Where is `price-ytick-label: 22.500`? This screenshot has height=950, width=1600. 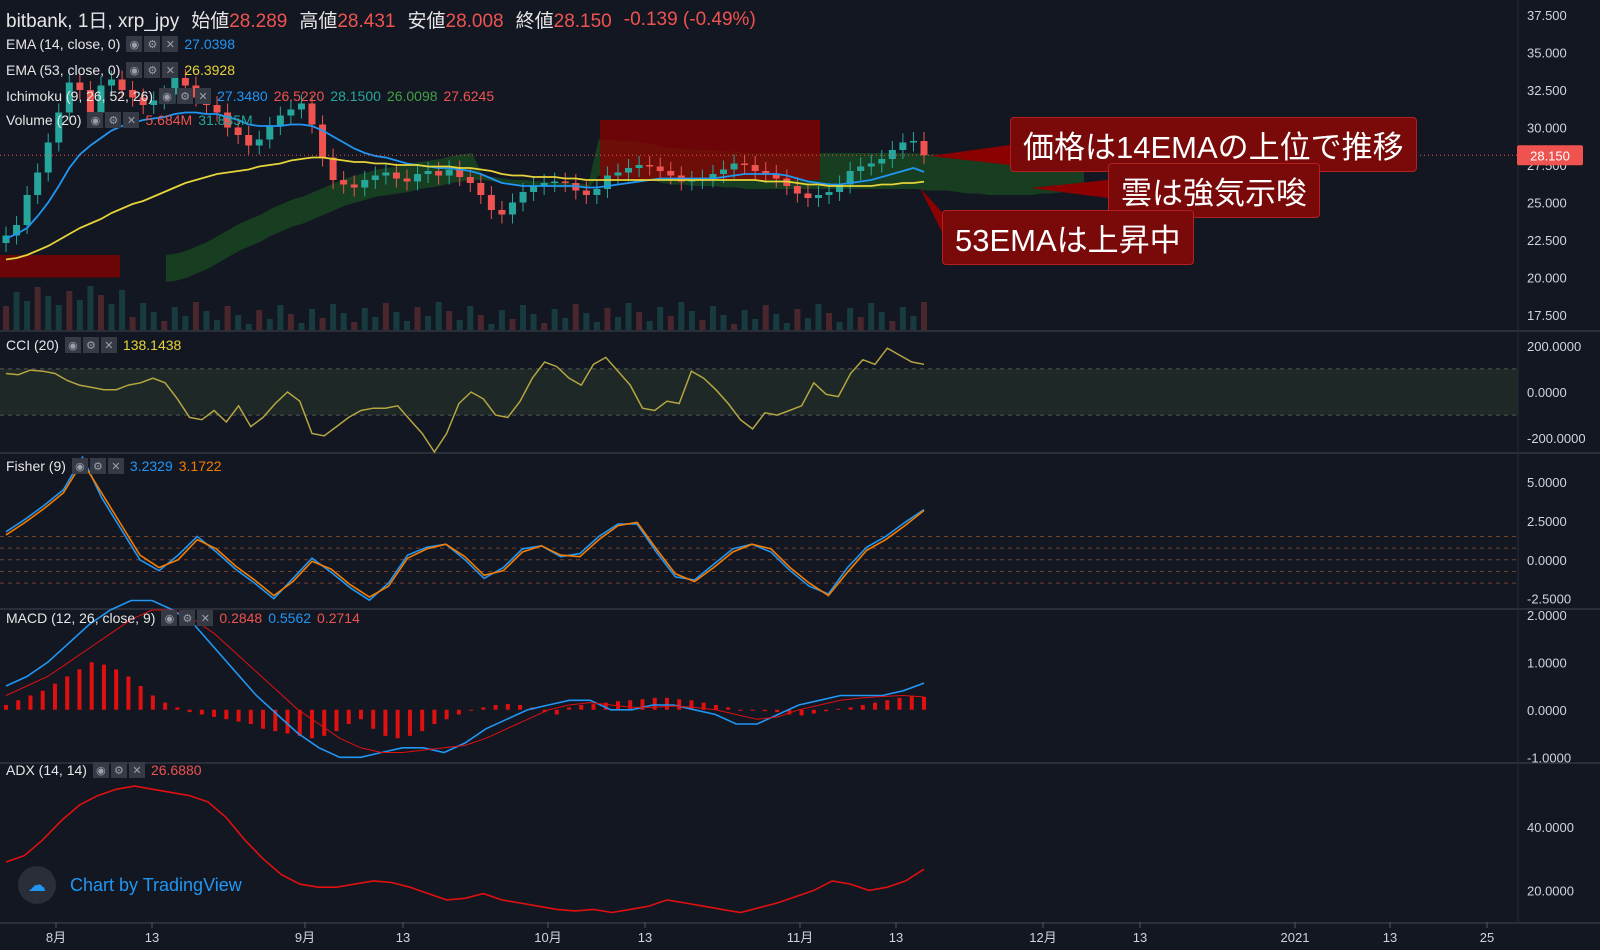 price-ytick-label: 22.500 is located at coordinates (1547, 240).